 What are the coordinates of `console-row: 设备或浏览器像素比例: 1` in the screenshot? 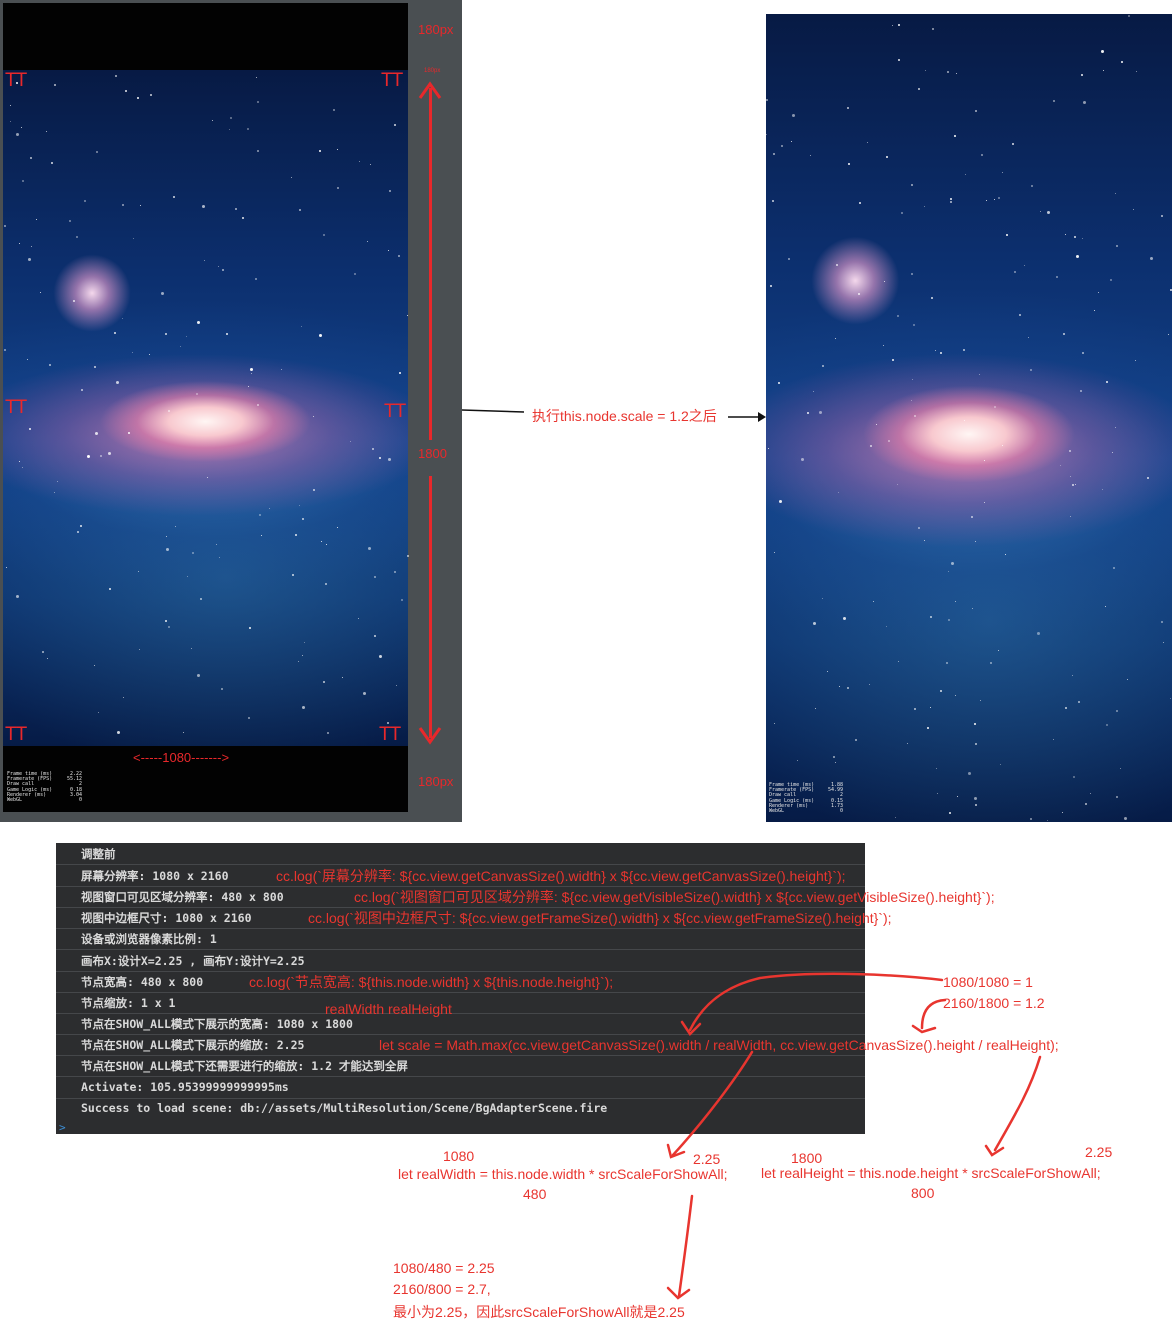 It's located at (460, 939).